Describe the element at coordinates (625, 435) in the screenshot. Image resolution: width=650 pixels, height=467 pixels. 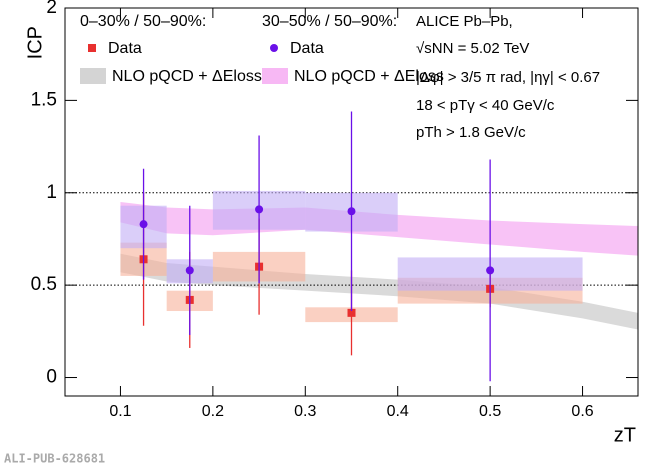
I see `x-axis-label: zT` at that location.